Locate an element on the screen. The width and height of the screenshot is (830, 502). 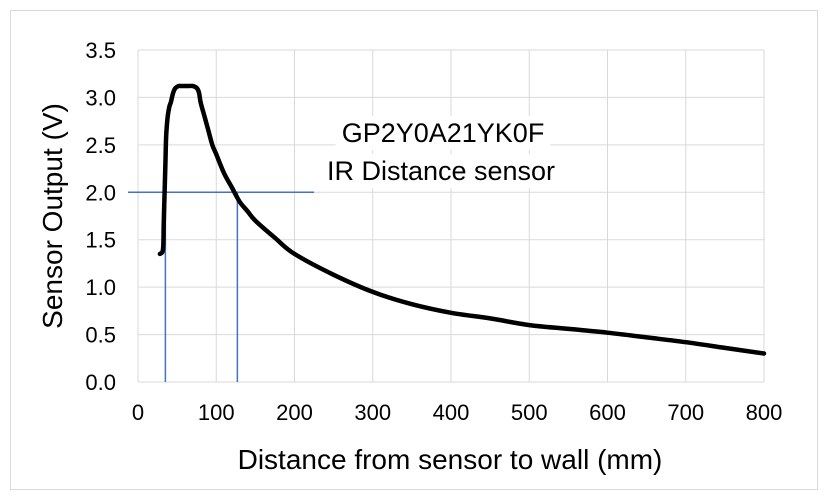
annotation-line-2: IR Distance sensor is located at coordinates (441, 171).